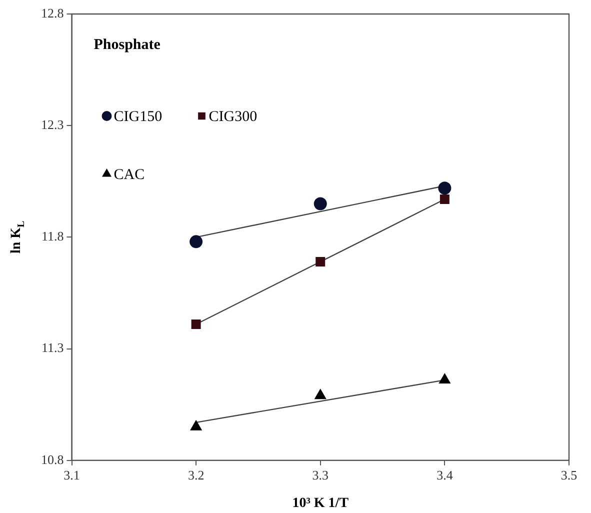 Image resolution: width=591 pixels, height=513 pixels. I want to click on x-axis-title: 10³ K 1/T, so click(321, 503).